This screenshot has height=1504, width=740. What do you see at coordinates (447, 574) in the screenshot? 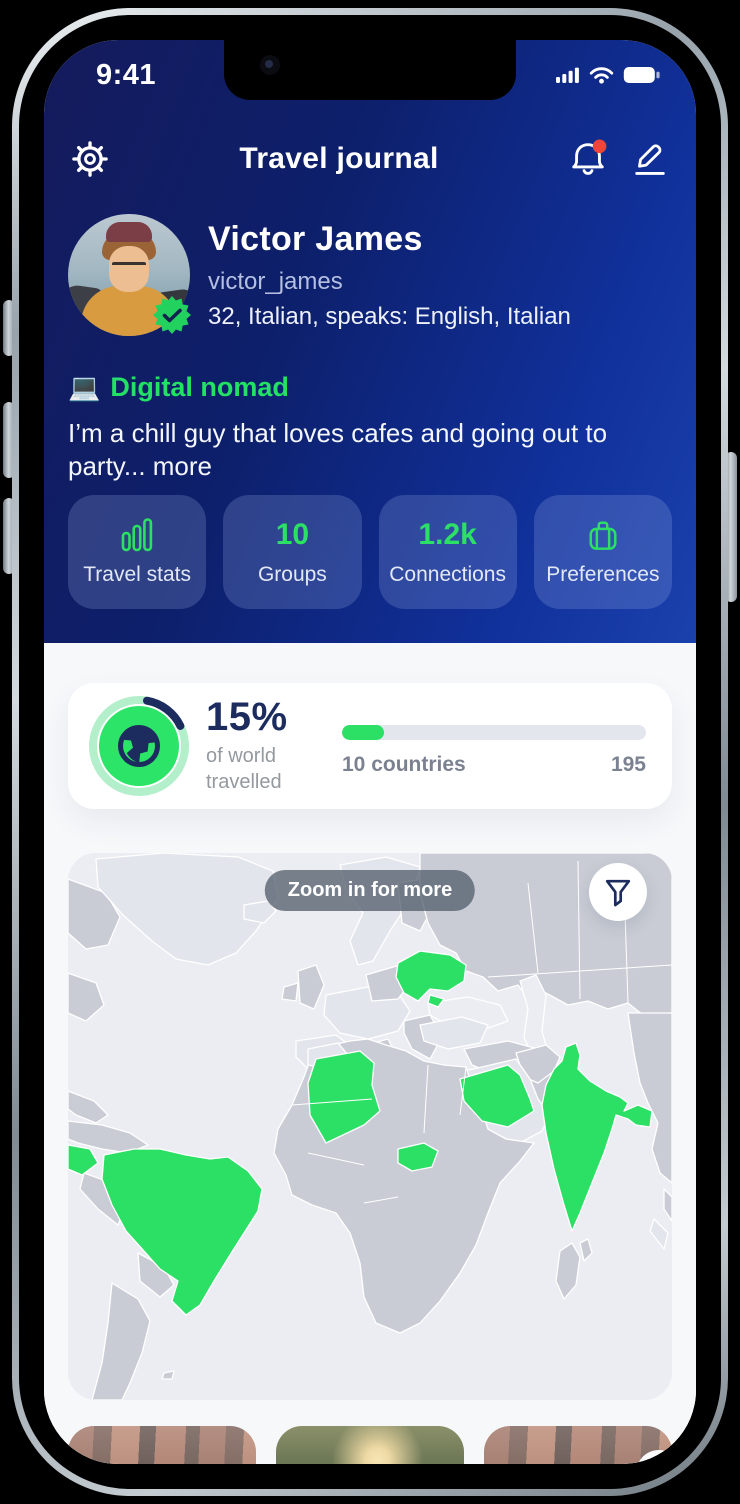
I see `connections-label: Connections` at bounding box center [447, 574].